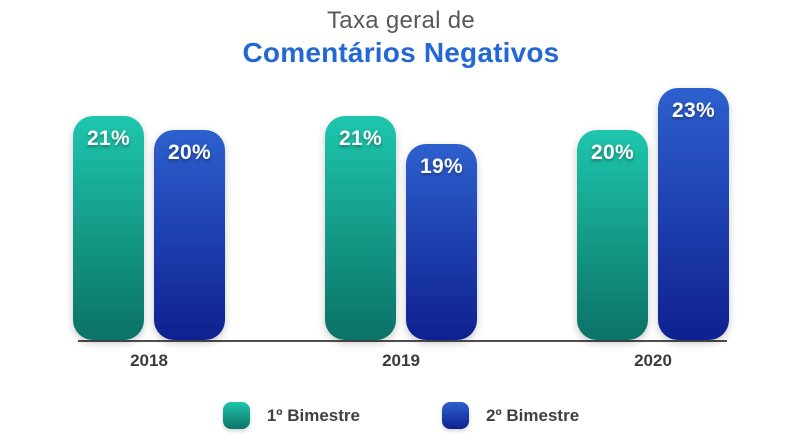 This screenshot has width=802, height=448. Describe the element at coordinates (313, 415) in the screenshot. I see `legend-label: 1º Bimestre` at that location.